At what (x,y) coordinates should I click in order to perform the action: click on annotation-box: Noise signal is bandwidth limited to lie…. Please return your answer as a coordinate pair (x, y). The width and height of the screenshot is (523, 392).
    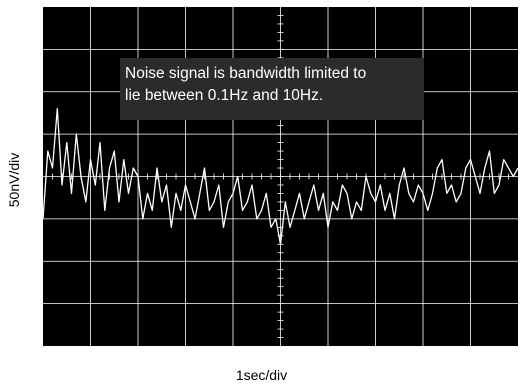
    Looking at the image, I should click on (272, 89).